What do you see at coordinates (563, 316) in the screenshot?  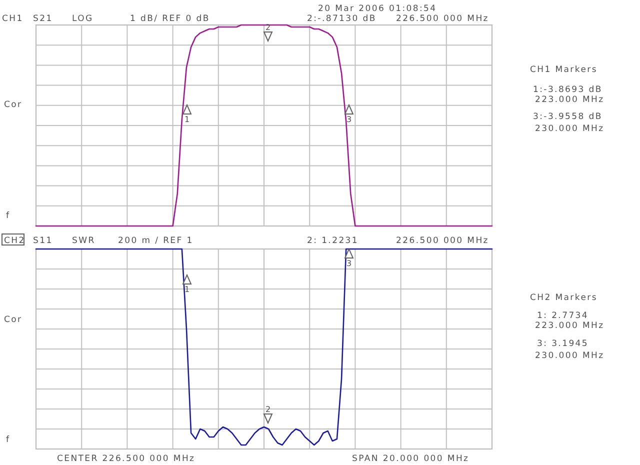 I see `text: 1: 2.7734` at bounding box center [563, 316].